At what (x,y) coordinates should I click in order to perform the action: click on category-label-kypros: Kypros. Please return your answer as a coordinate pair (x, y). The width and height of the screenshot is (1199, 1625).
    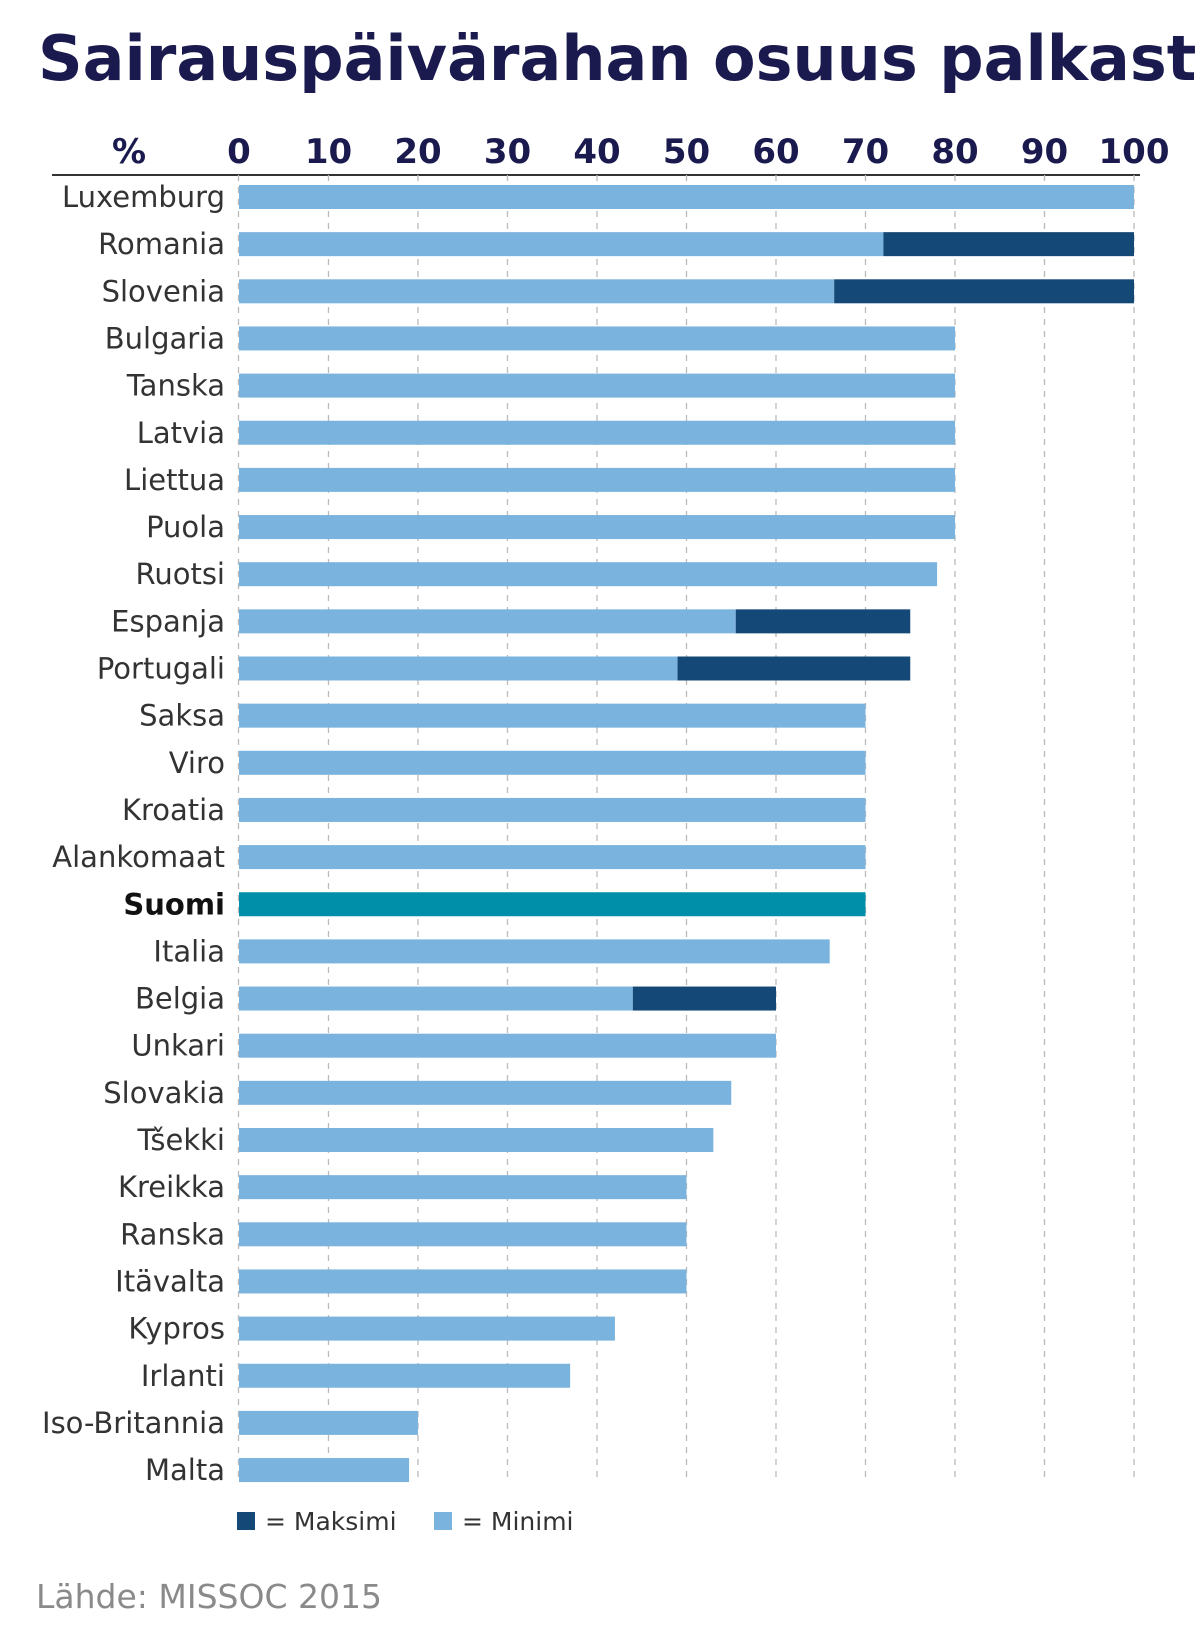
    Looking at the image, I should click on (176, 1329).